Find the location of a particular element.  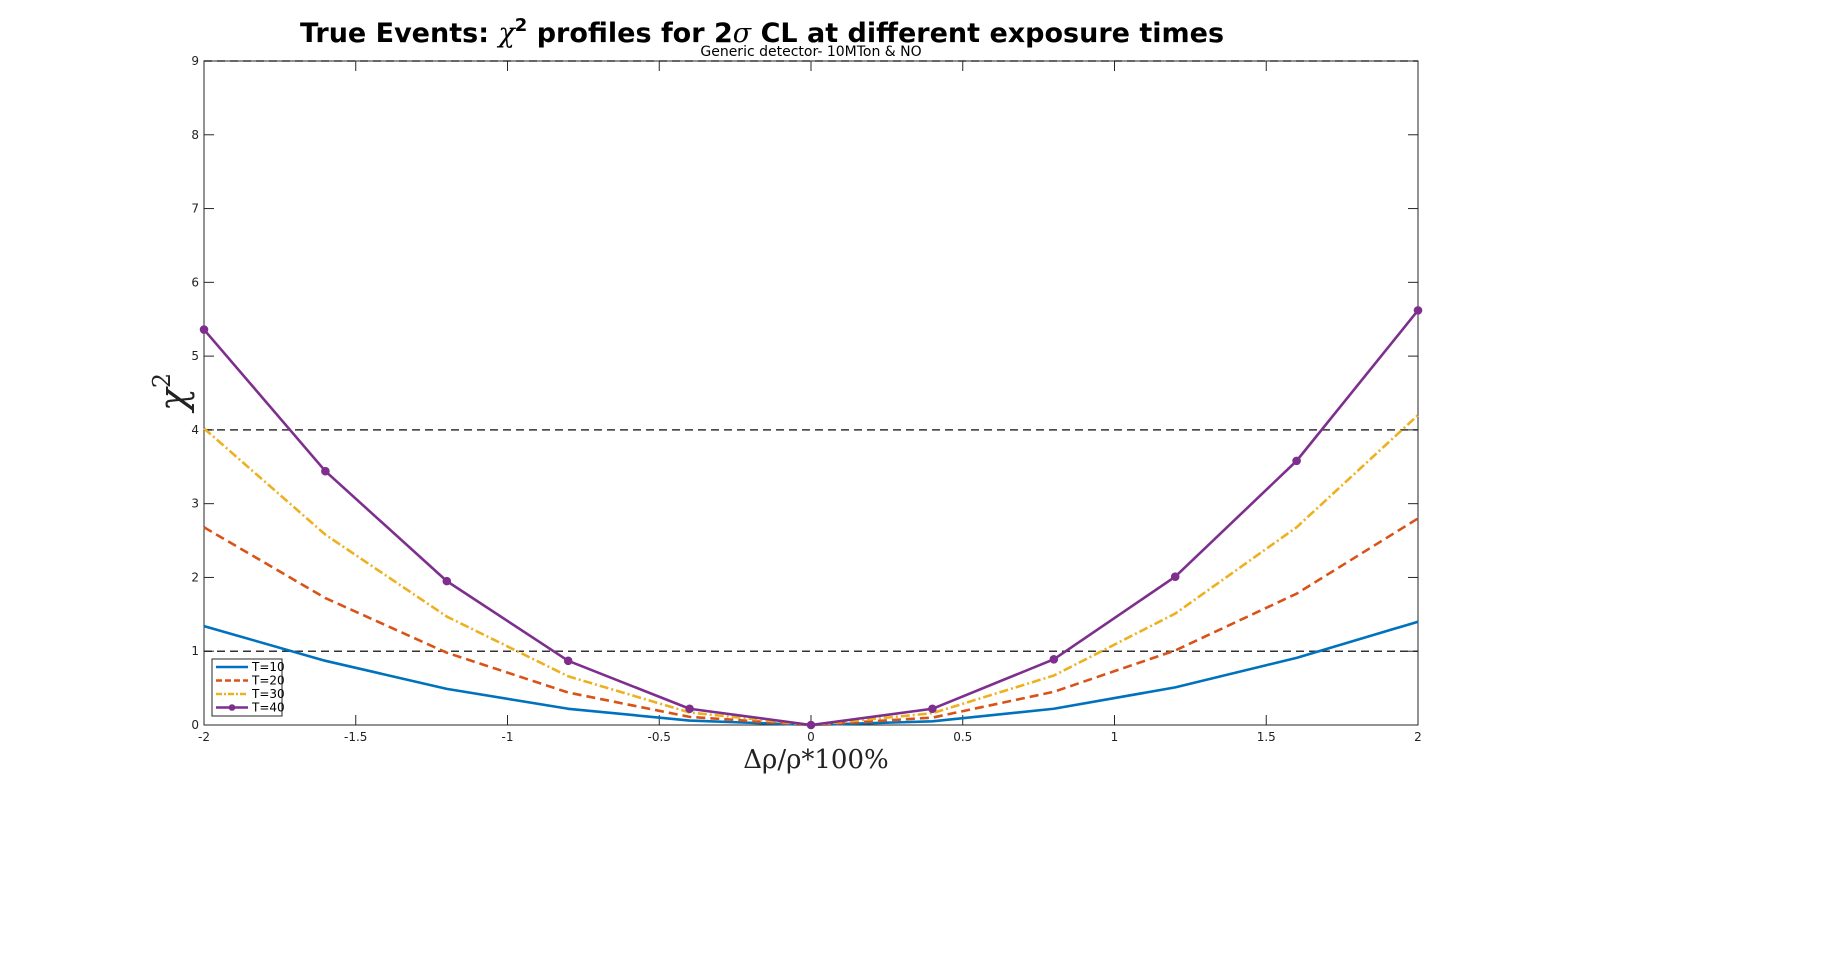

x-tick-label: -2 is located at coordinates (204, 737).